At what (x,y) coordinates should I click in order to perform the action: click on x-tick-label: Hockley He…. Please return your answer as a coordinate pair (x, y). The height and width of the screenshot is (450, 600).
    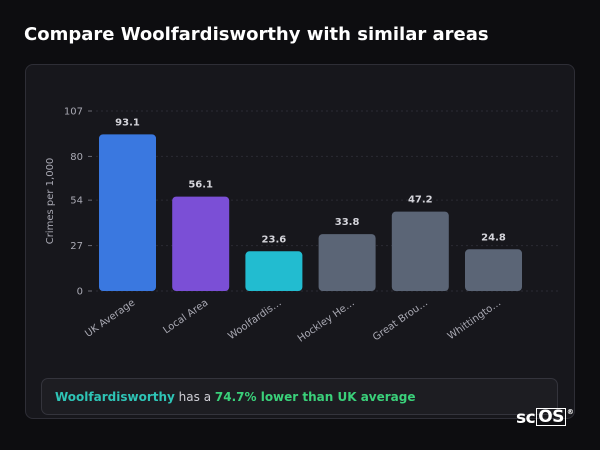
    Looking at the image, I should click on (326, 320).